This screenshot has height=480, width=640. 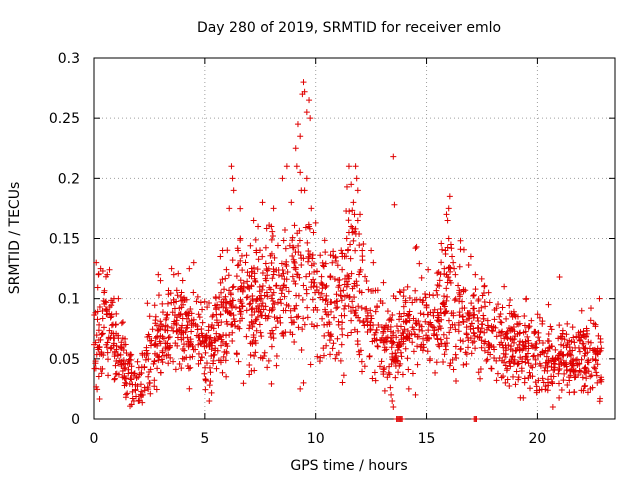 What do you see at coordinates (94, 439) in the screenshot?
I see `x-tick-label: 0` at bounding box center [94, 439].